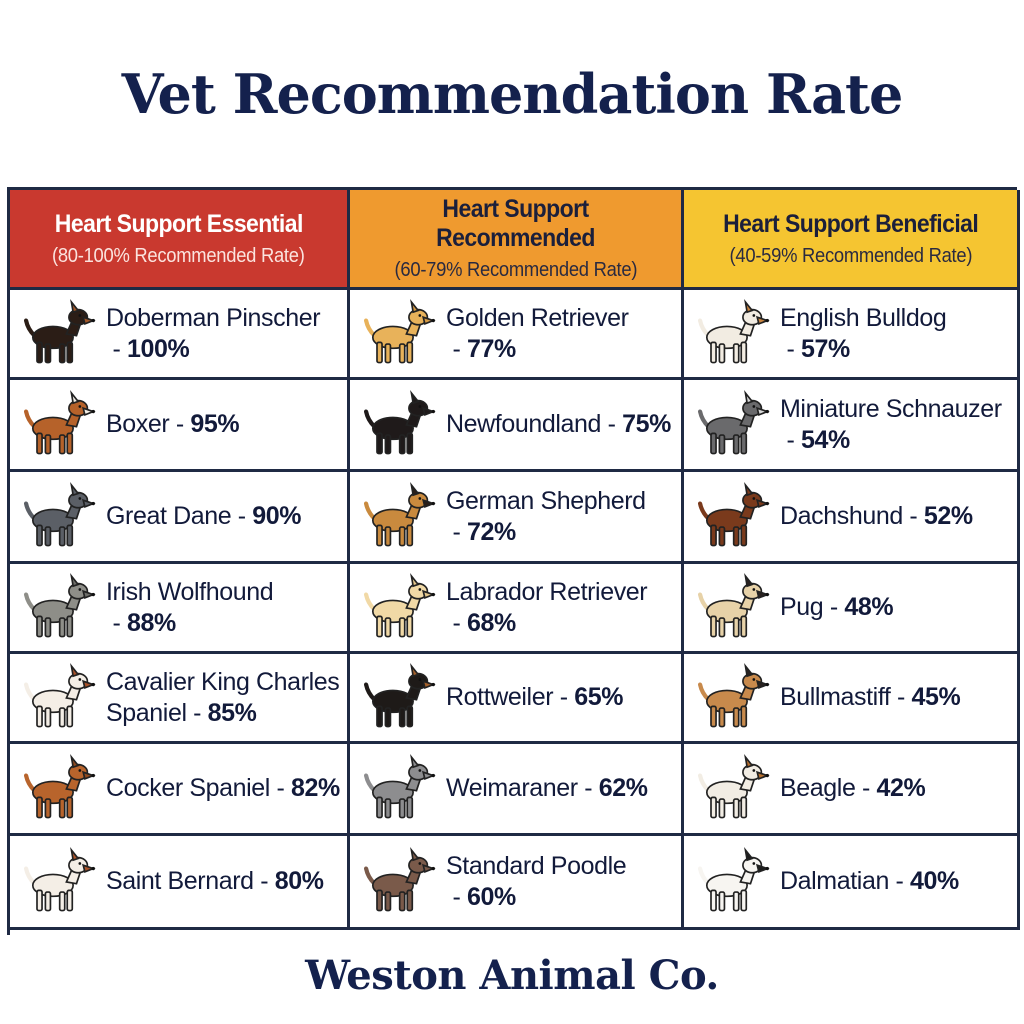 This screenshot has height=1024, width=1024. What do you see at coordinates (599, 697) in the screenshot?
I see `breed-rate: 65%` at bounding box center [599, 697].